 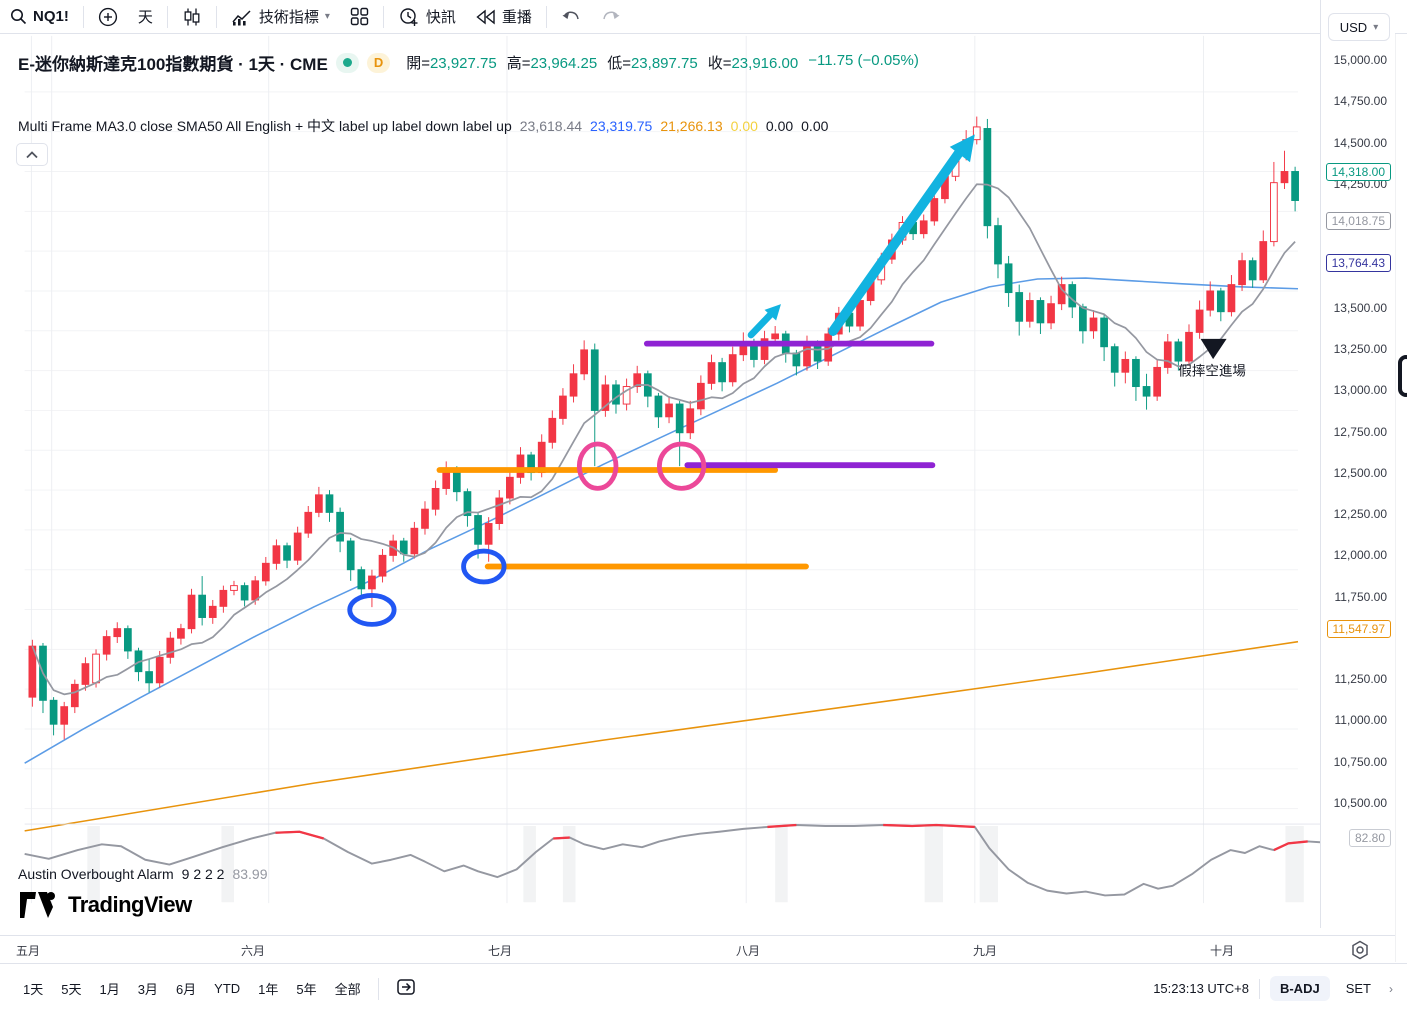 I want to click on range-button-3月: 3月, so click(x=147, y=989).